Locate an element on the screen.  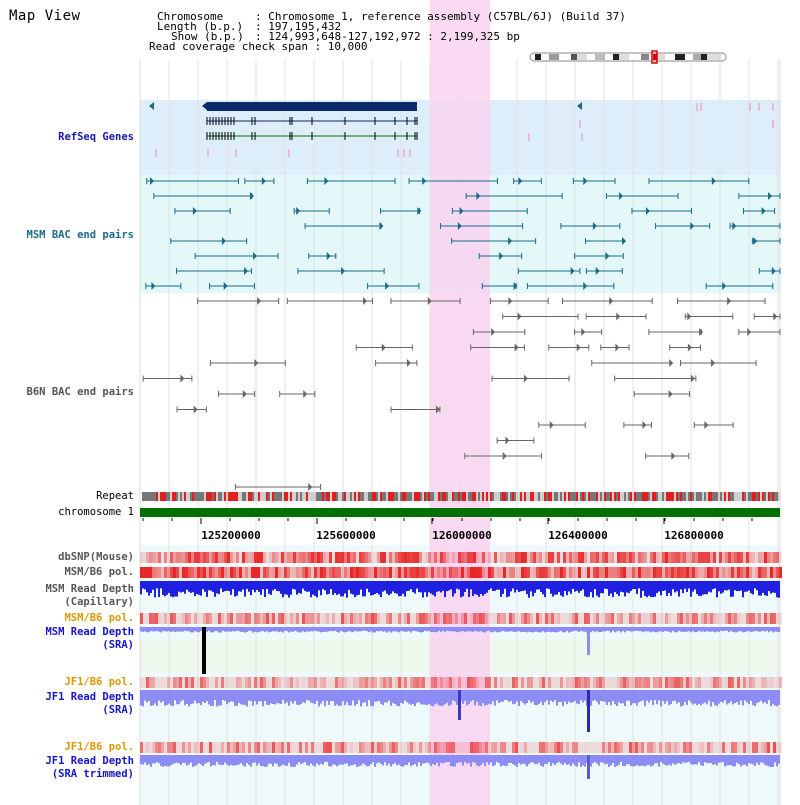
track-label-jf1-depth-trimmed: JF1 Read Depth is located at coordinates (89, 761).